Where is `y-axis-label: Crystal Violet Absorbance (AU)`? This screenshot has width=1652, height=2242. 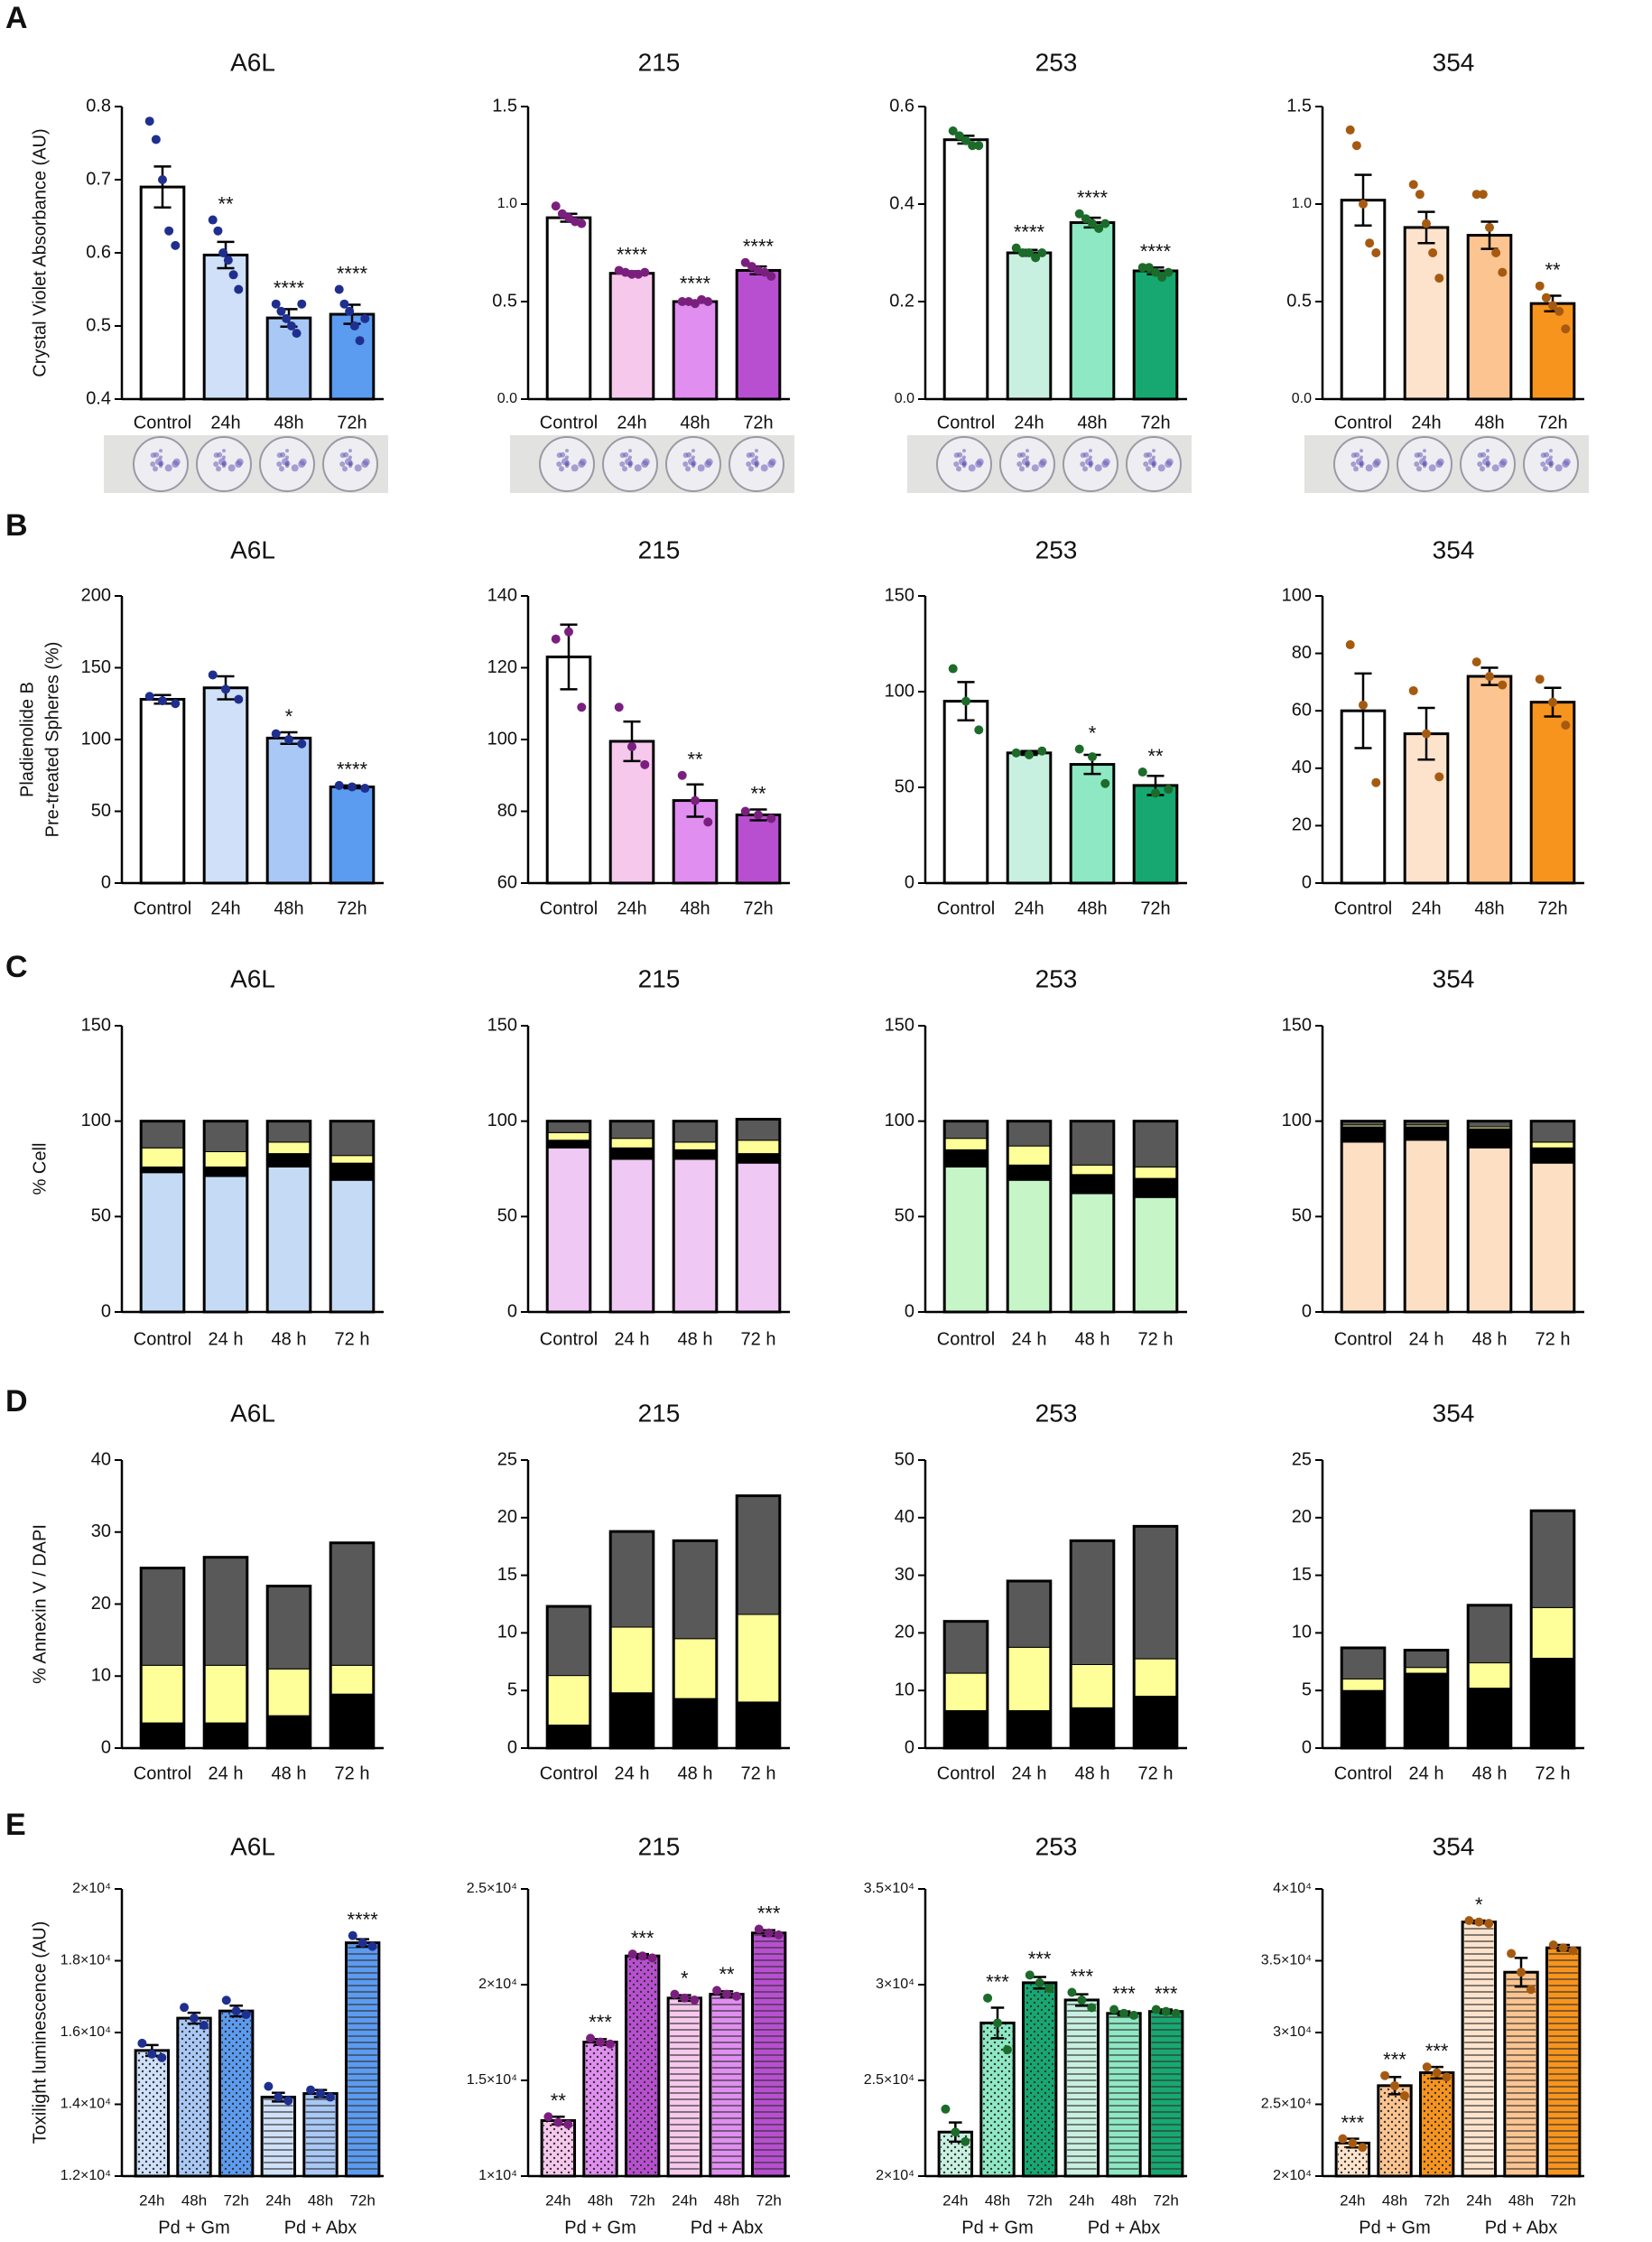
y-axis-label: Crystal Violet Absorbance (AU) is located at coordinates (40, 252).